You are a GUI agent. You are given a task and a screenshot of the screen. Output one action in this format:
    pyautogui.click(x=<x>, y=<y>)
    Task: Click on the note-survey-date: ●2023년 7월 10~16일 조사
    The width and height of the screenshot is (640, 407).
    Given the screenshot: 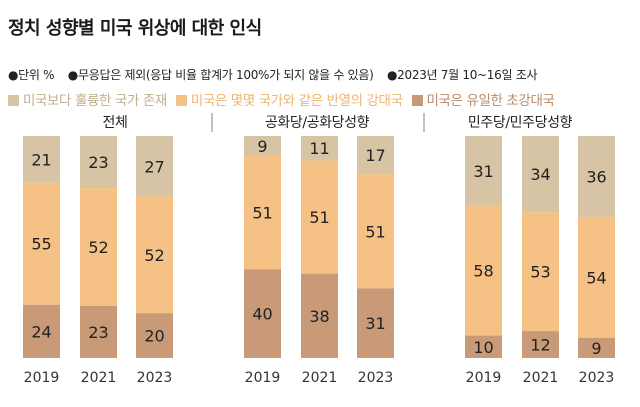 What is the action you would take?
    pyautogui.click(x=462, y=75)
    